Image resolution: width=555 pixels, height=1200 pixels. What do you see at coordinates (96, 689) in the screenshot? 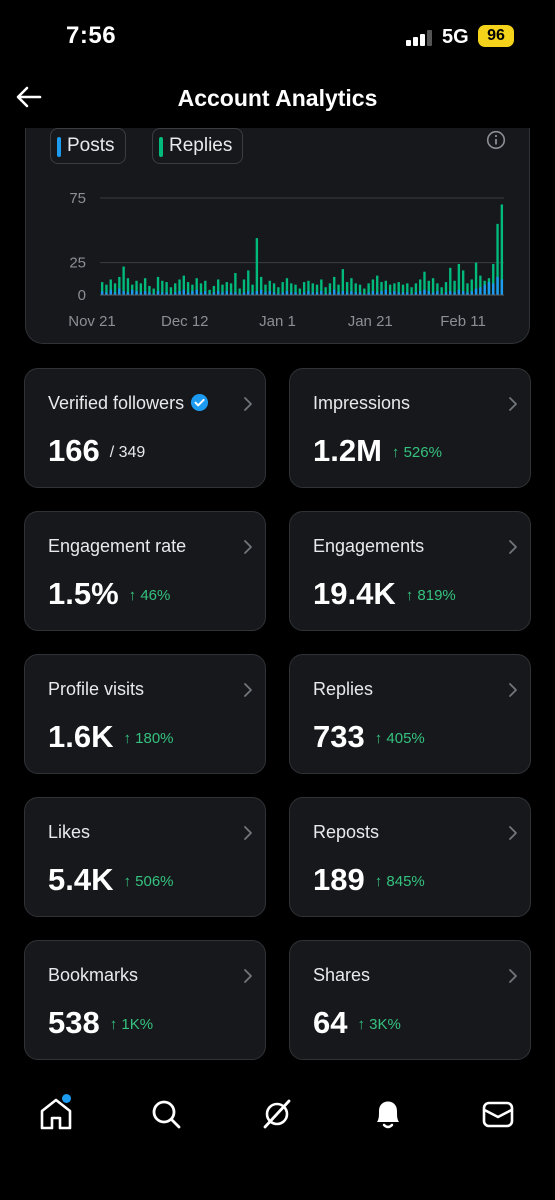
I see `stat-label-text: Profile visits` at bounding box center [96, 689].